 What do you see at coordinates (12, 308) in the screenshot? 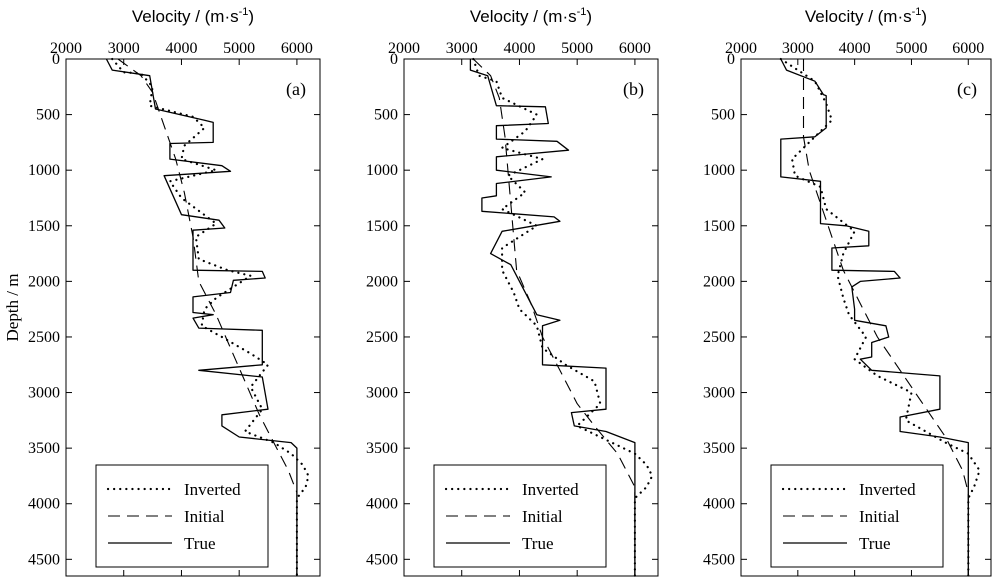
I see `y-axis-title: Depth / m` at bounding box center [12, 308].